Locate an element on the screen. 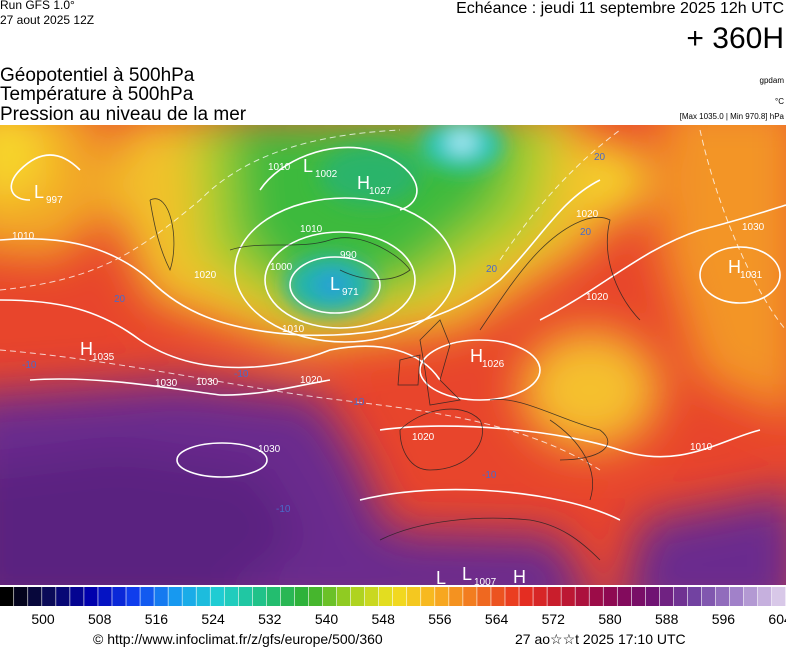 The image size is (786, 648). center-value: 1027 is located at coordinates (380, 191).